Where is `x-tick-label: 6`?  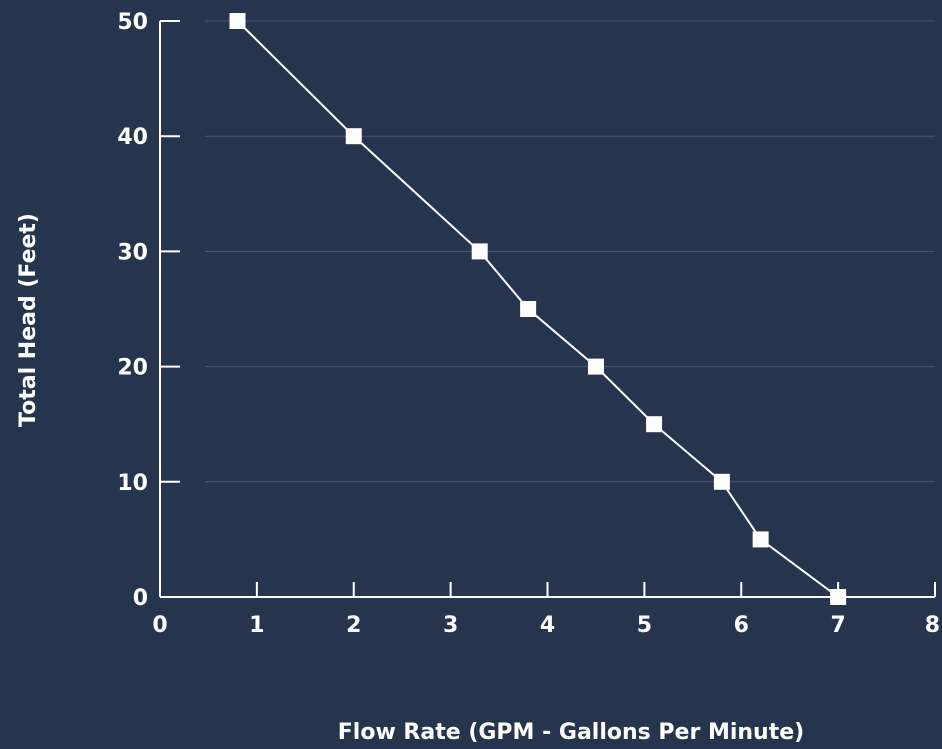
x-tick-label: 6 is located at coordinates (741, 625).